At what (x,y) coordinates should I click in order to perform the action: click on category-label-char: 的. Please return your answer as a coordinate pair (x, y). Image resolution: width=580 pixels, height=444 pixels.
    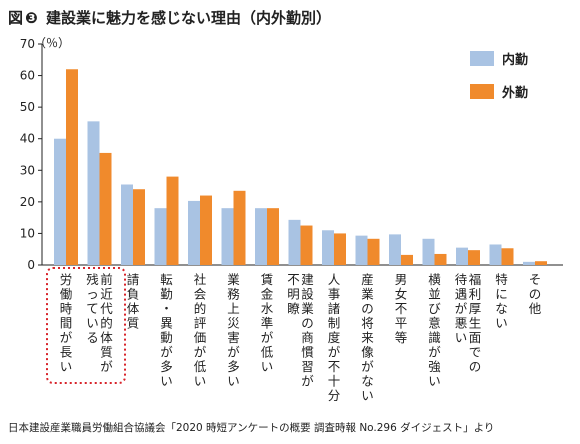
    Looking at the image, I should click on (106, 323).